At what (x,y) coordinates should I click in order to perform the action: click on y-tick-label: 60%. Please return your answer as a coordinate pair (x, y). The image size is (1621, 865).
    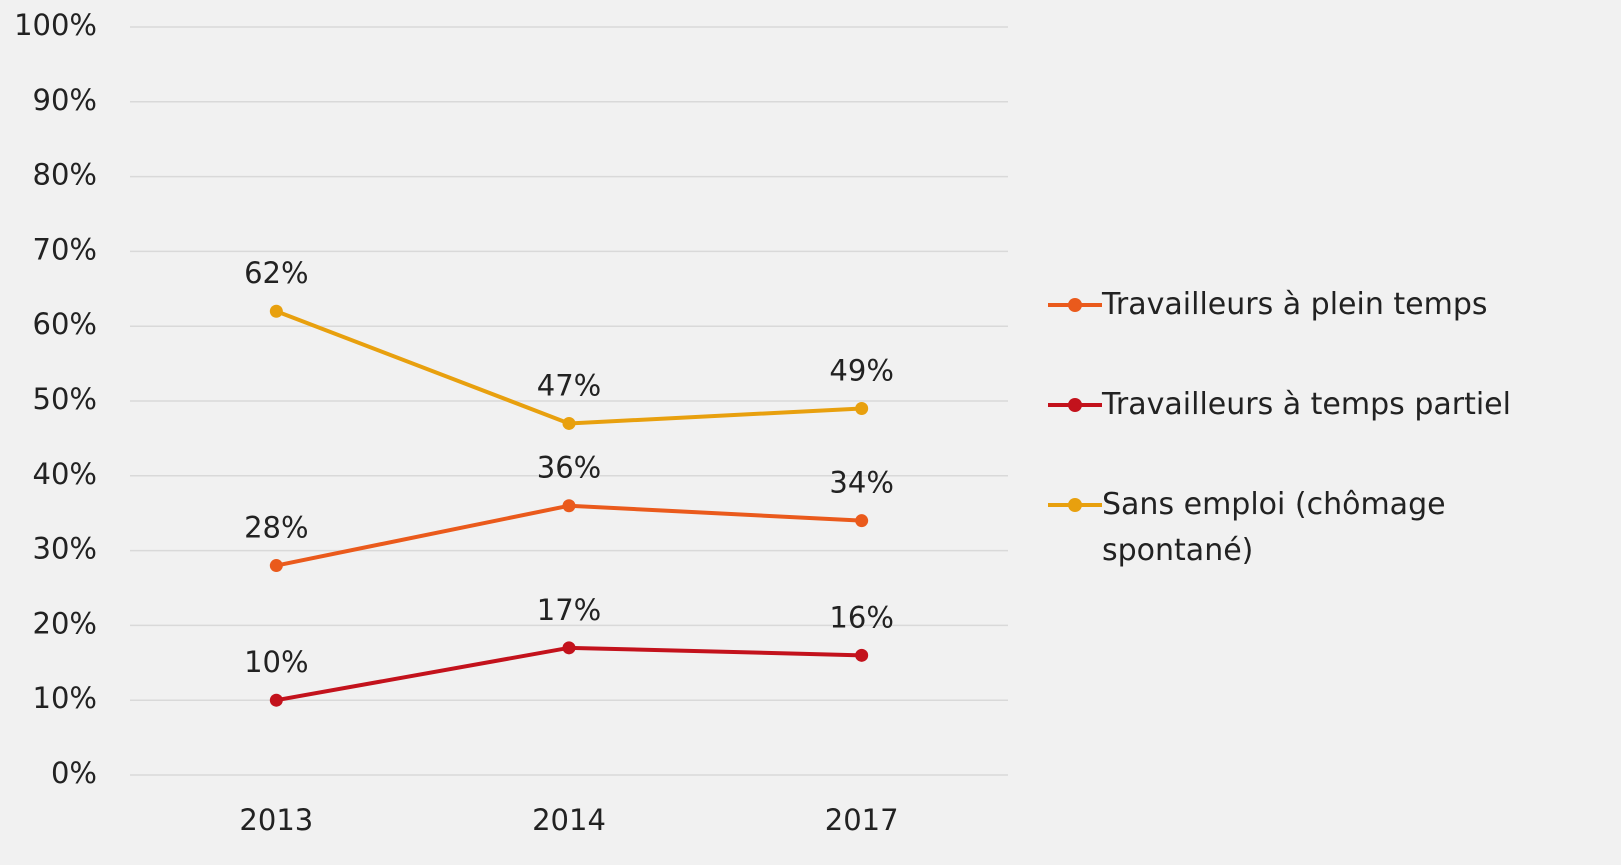
    Looking at the image, I should click on (65, 324).